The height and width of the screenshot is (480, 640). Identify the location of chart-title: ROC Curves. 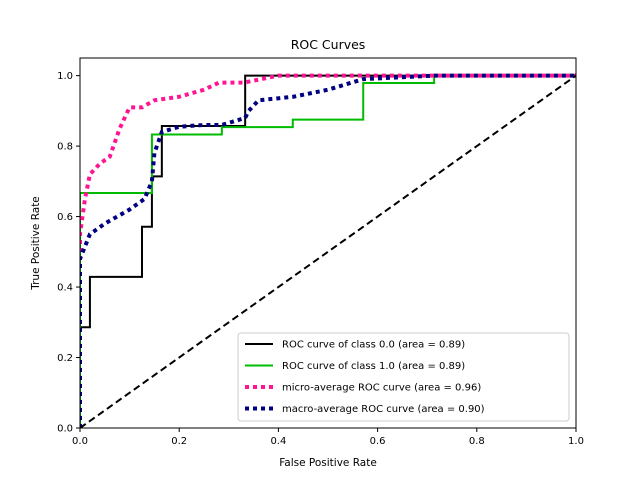
(328, 44).